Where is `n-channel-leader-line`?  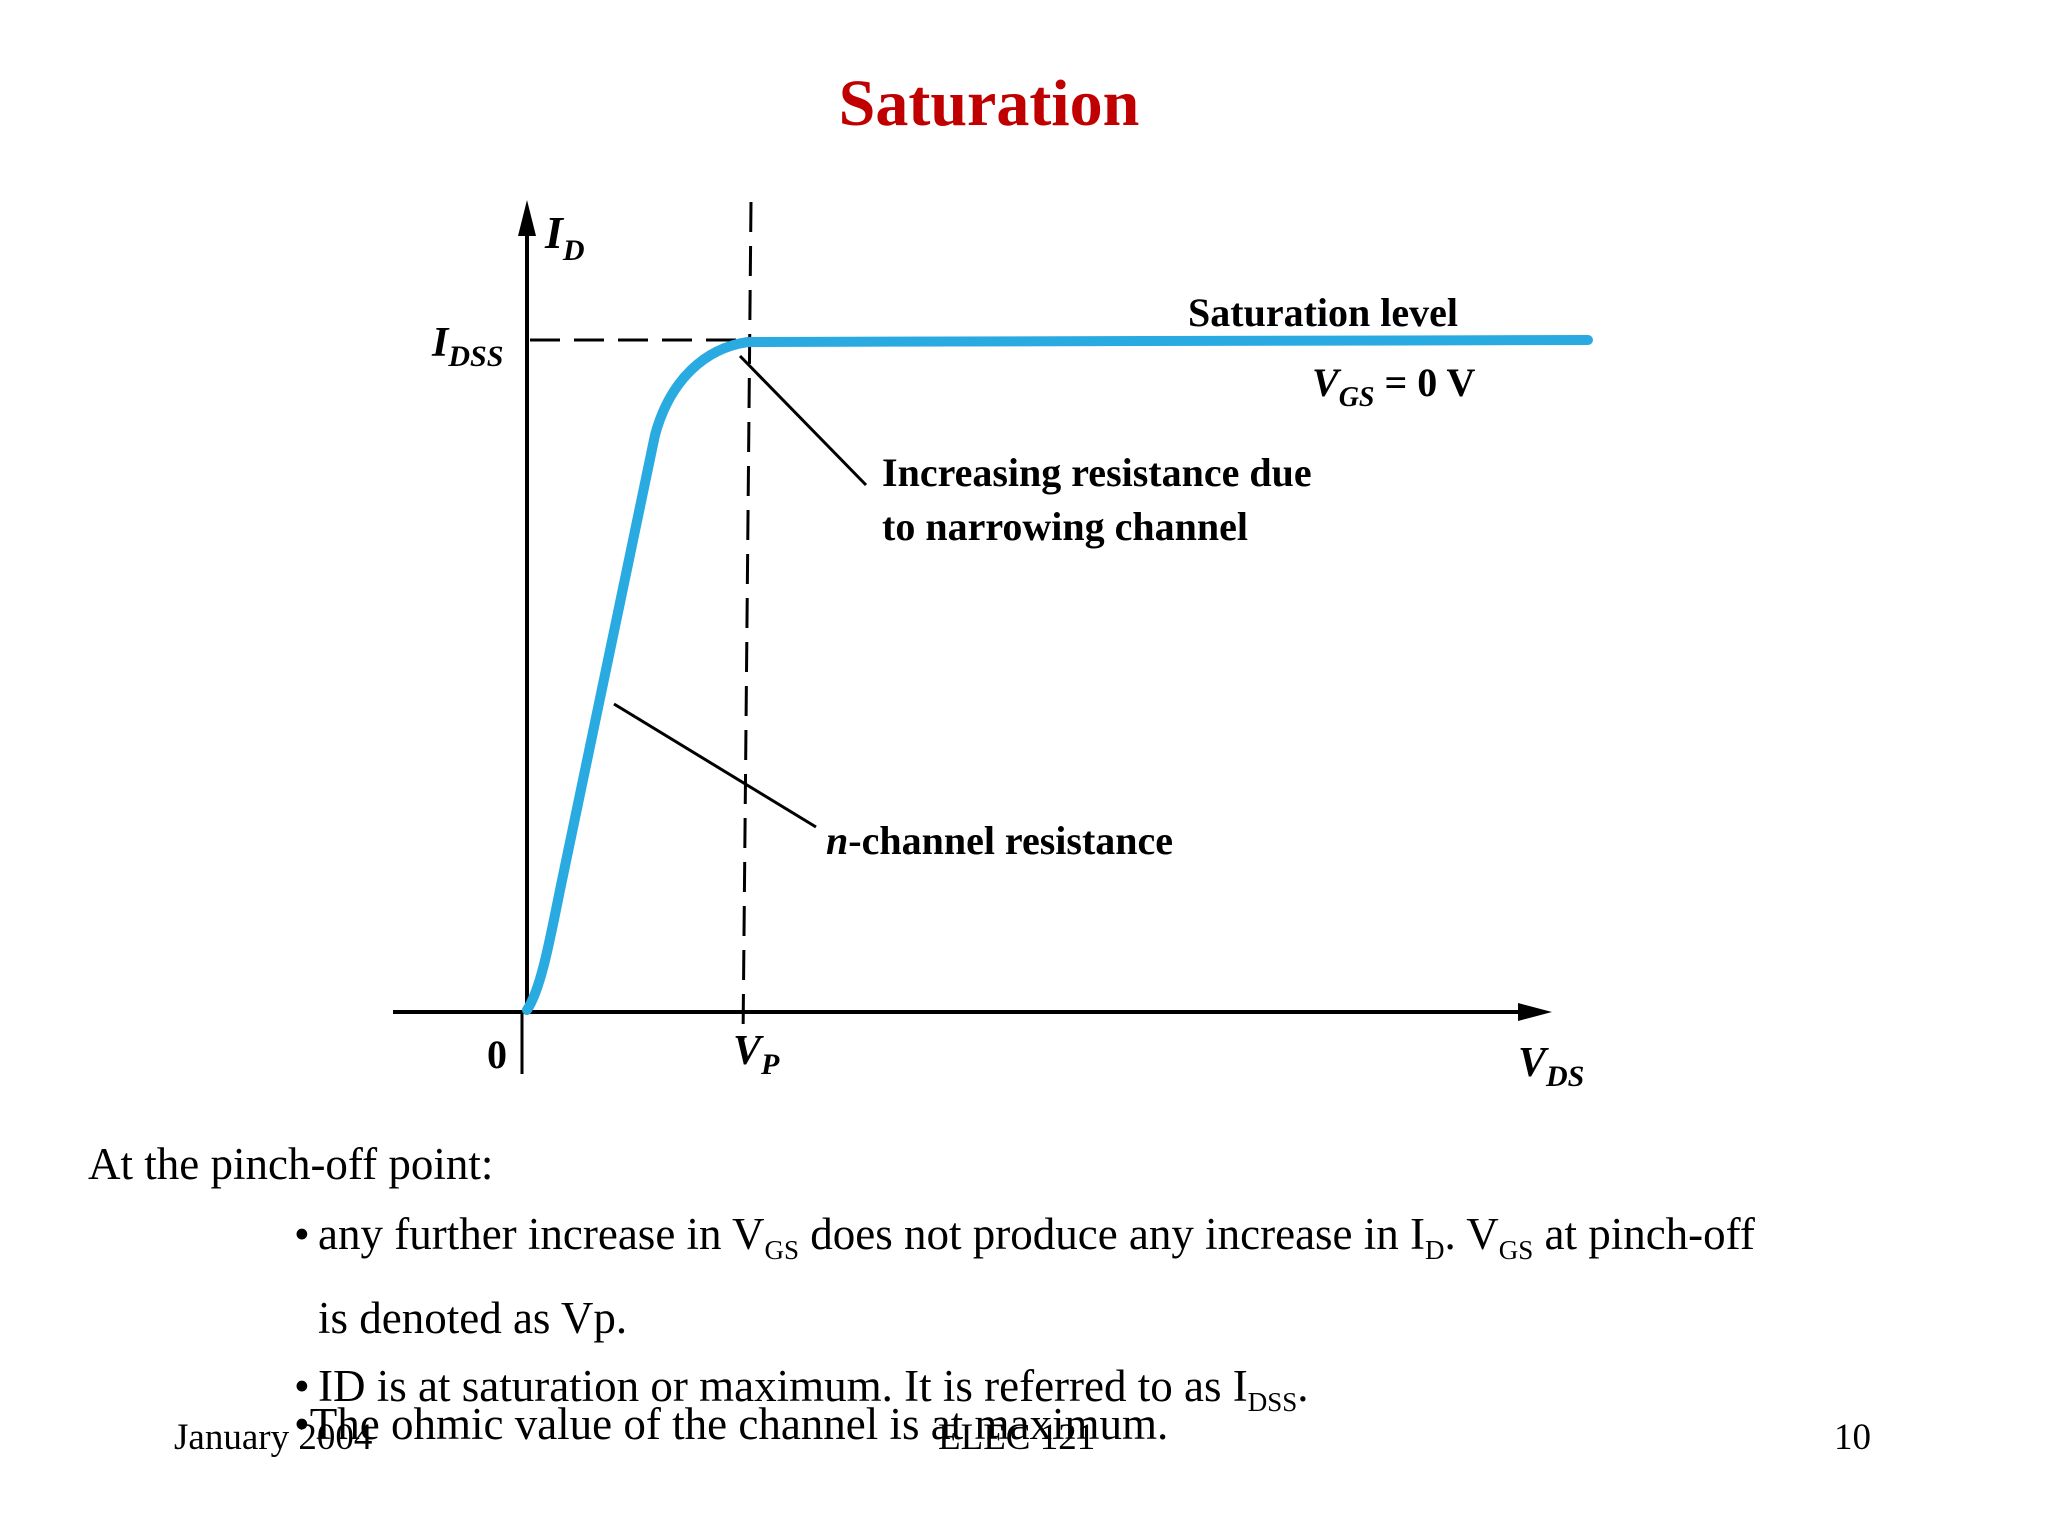
n-channel-leader-line is located at coordinates (715, 765).